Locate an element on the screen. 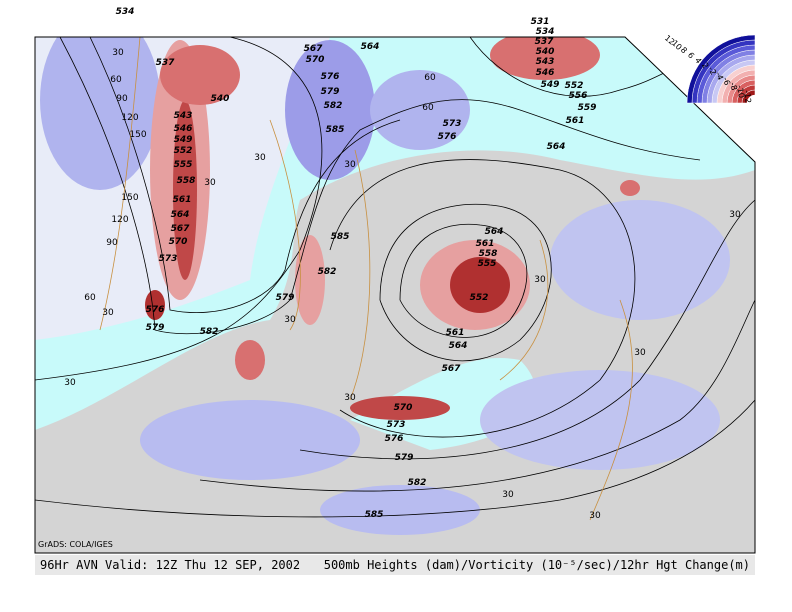 Image resolution: width=792 pixels, height=612 pixels. height-label: 556 is located at coordinates (578, 96).